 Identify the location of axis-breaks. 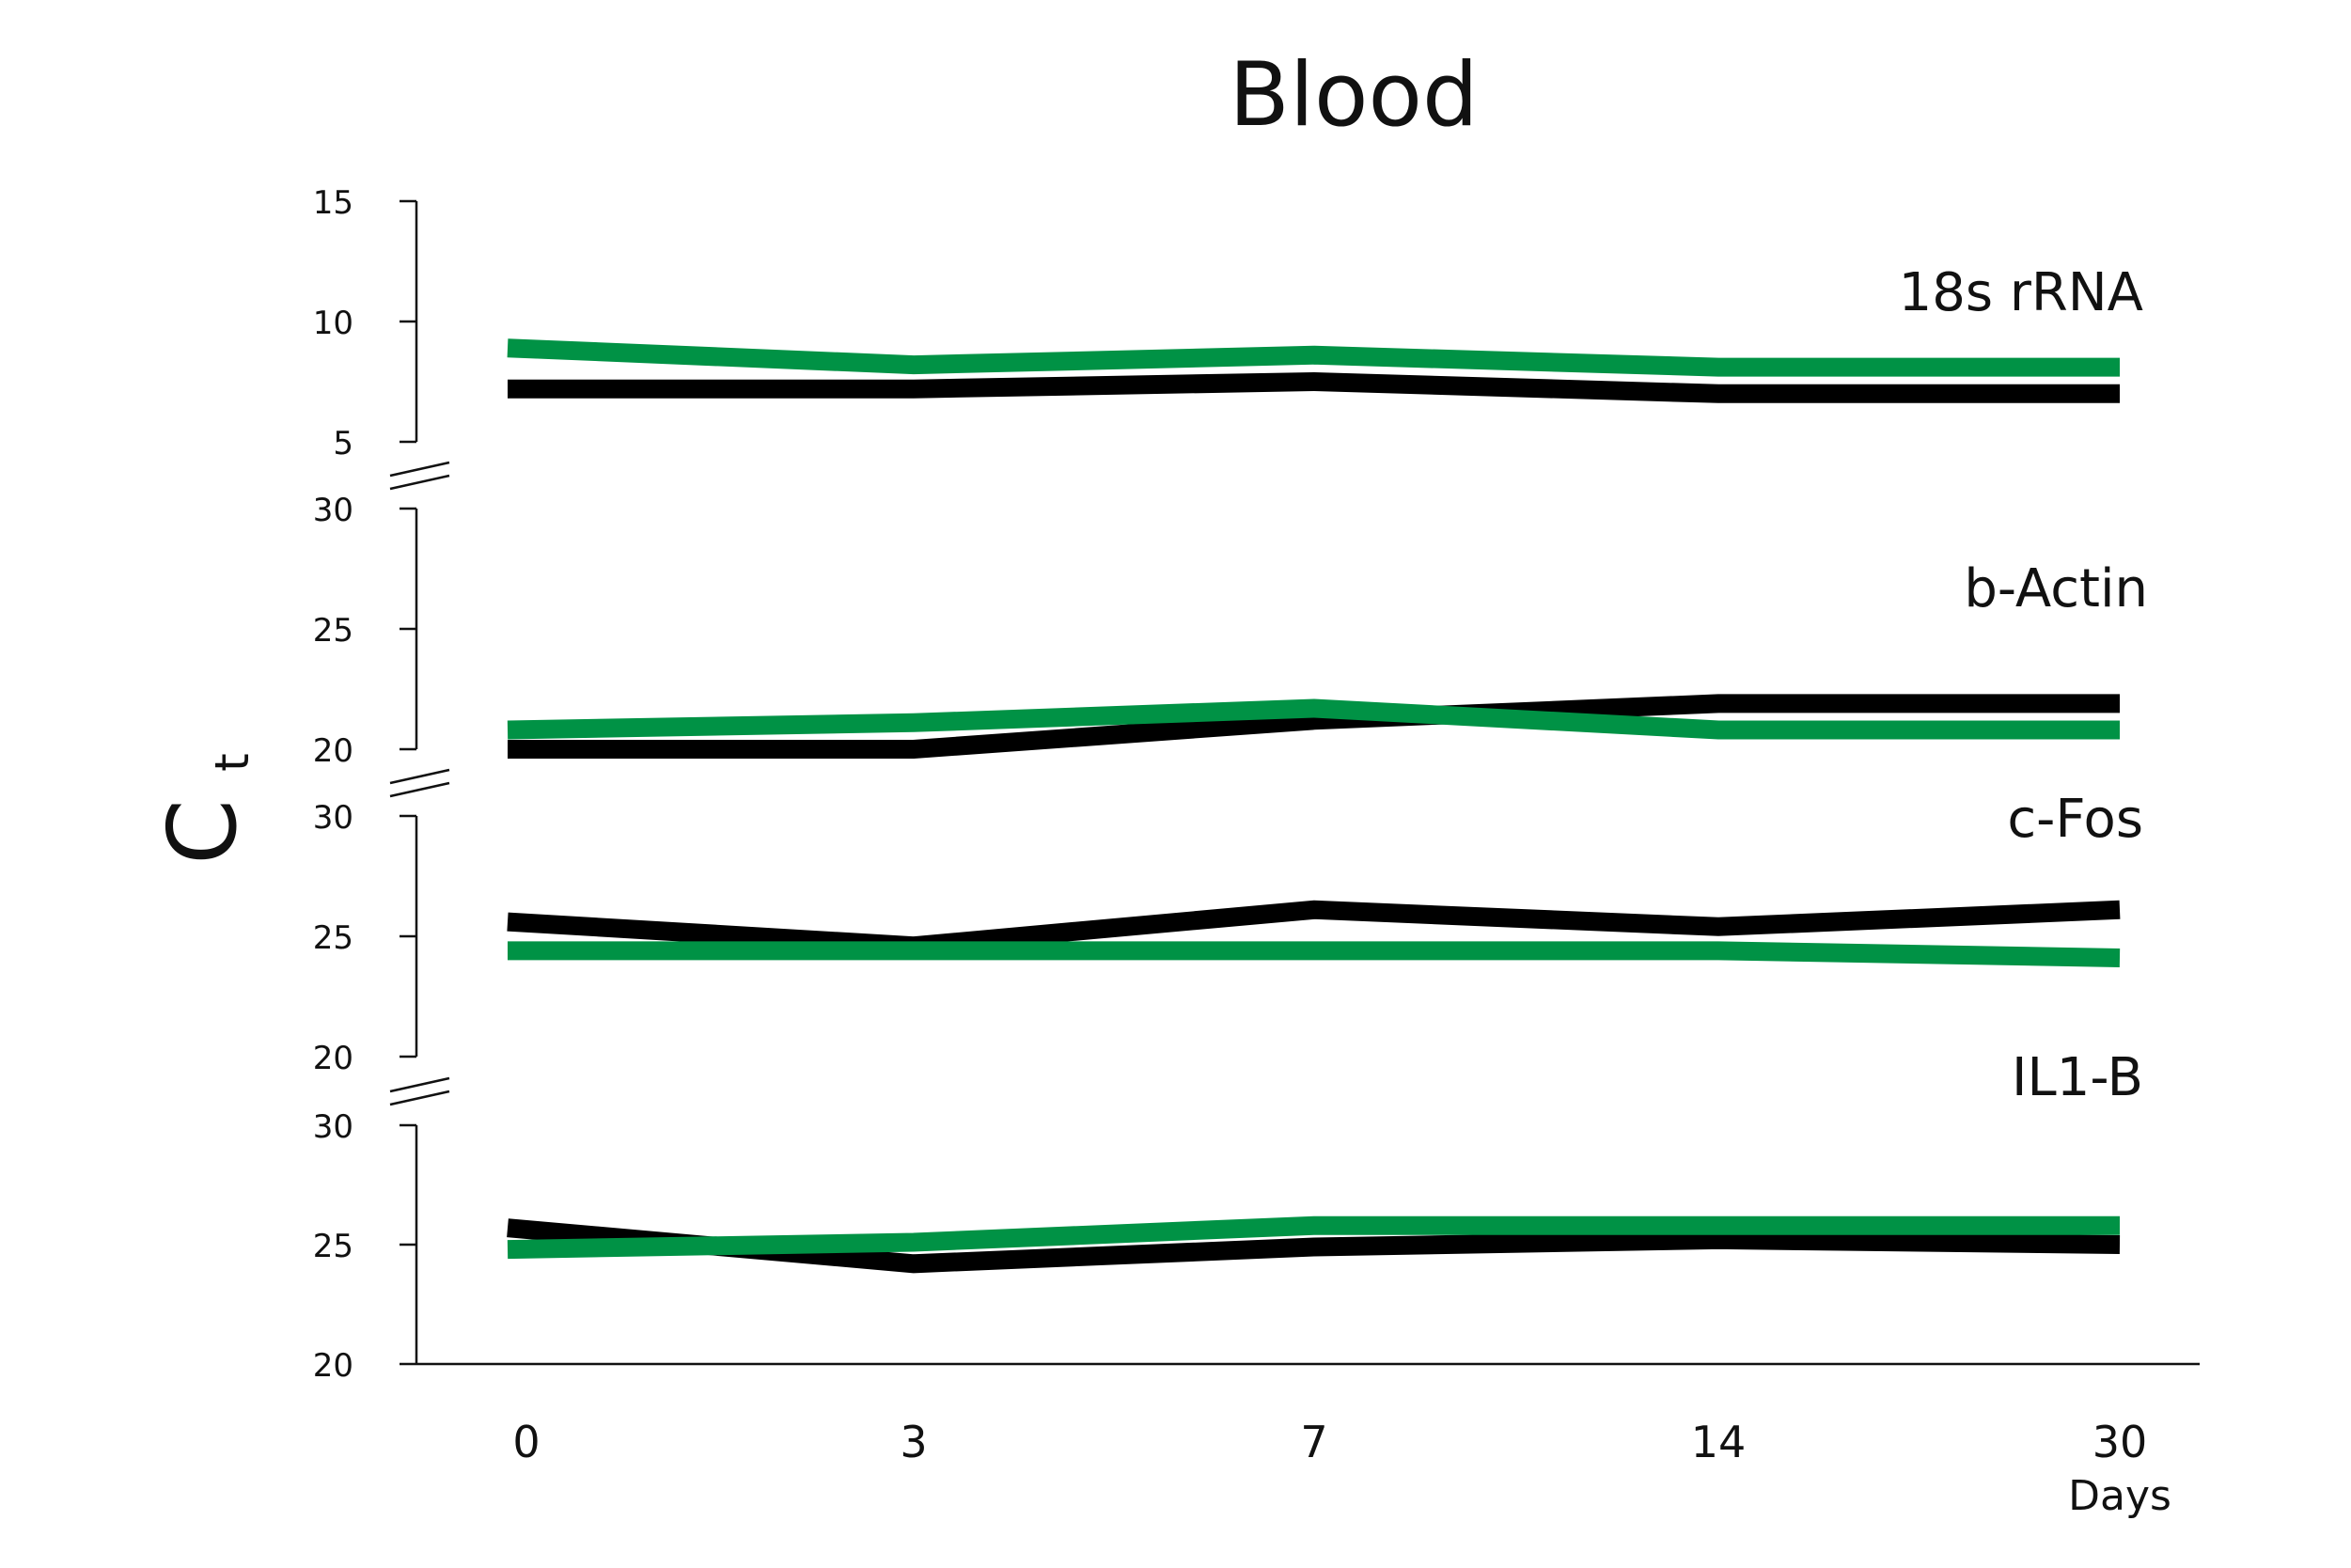
(419, 783).